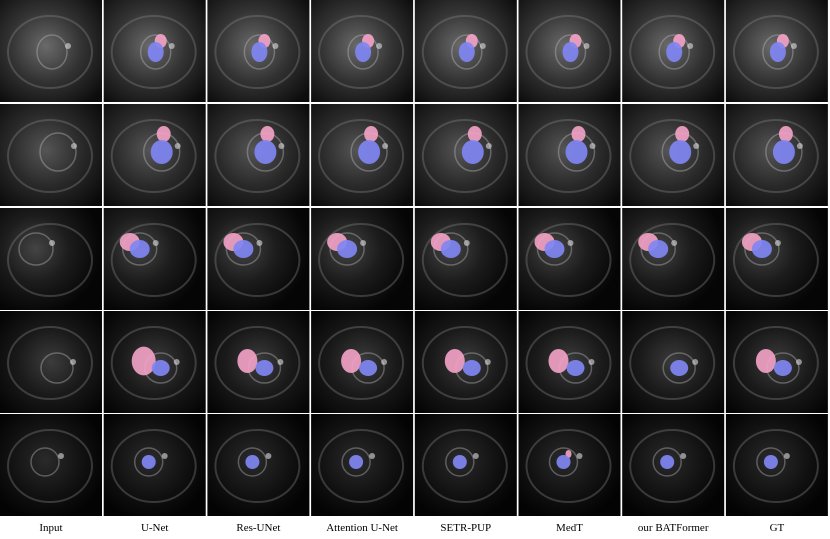  What do you see at coordinates (155, 528) in the screenshot?
I see `column-label: U-Net` at bounding box center [155, 528].